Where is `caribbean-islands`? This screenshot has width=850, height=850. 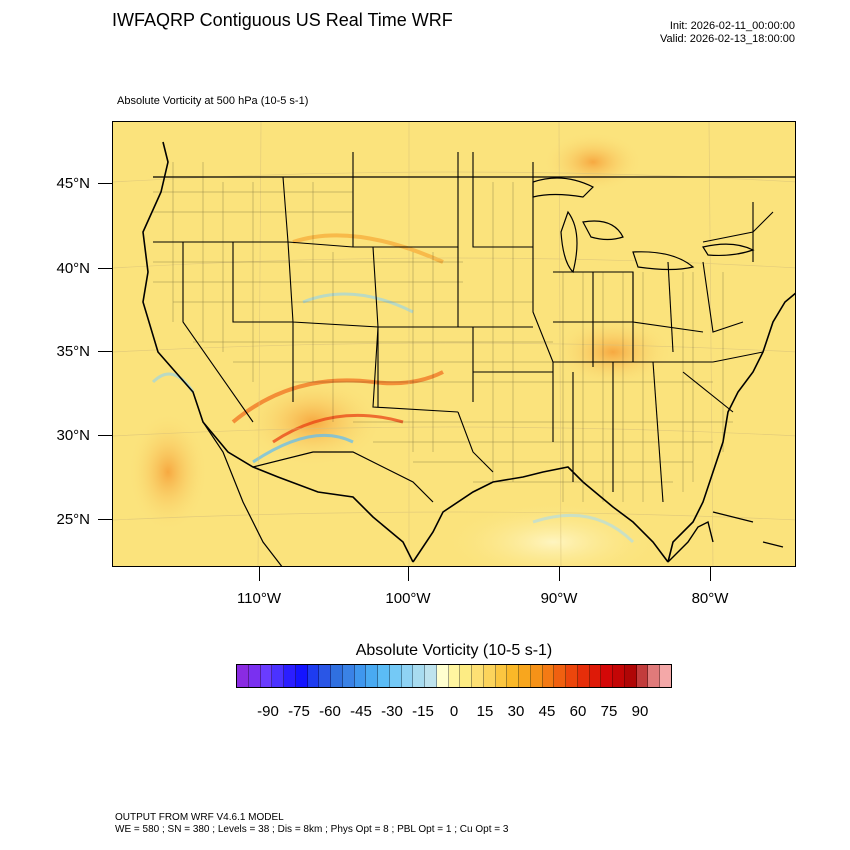 caribbean-islands is located at coordinates (748, 529).